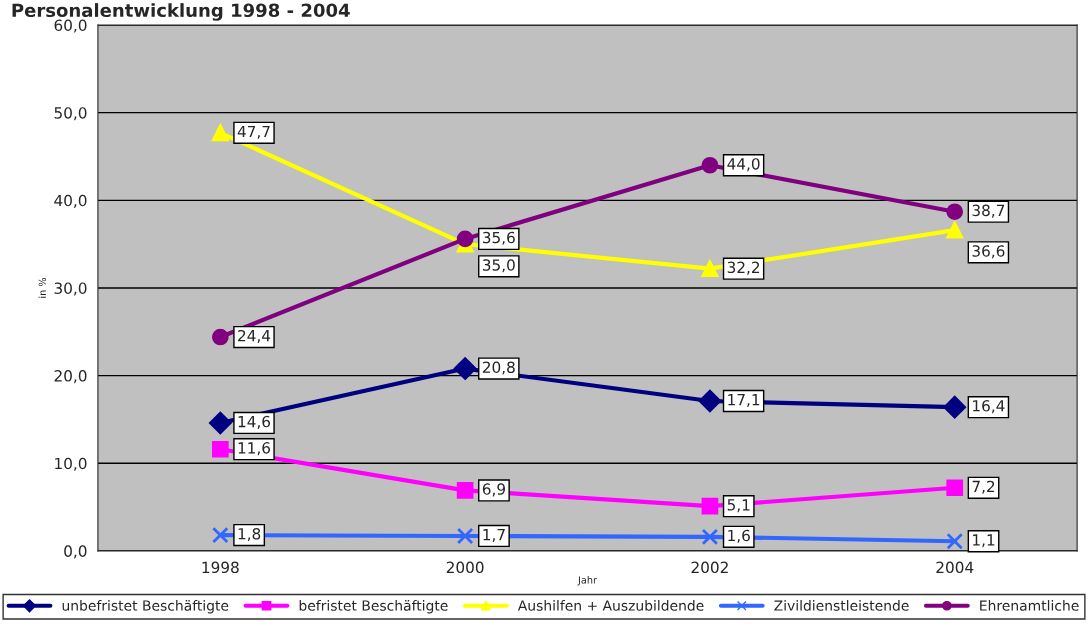 Image resolution: width=1088 pixels, height=626 pixels. What do you see at coordinates (70, 26) in the screenshot?
I see `y-tick-label: 60,0` at bounding box center [70, 26].